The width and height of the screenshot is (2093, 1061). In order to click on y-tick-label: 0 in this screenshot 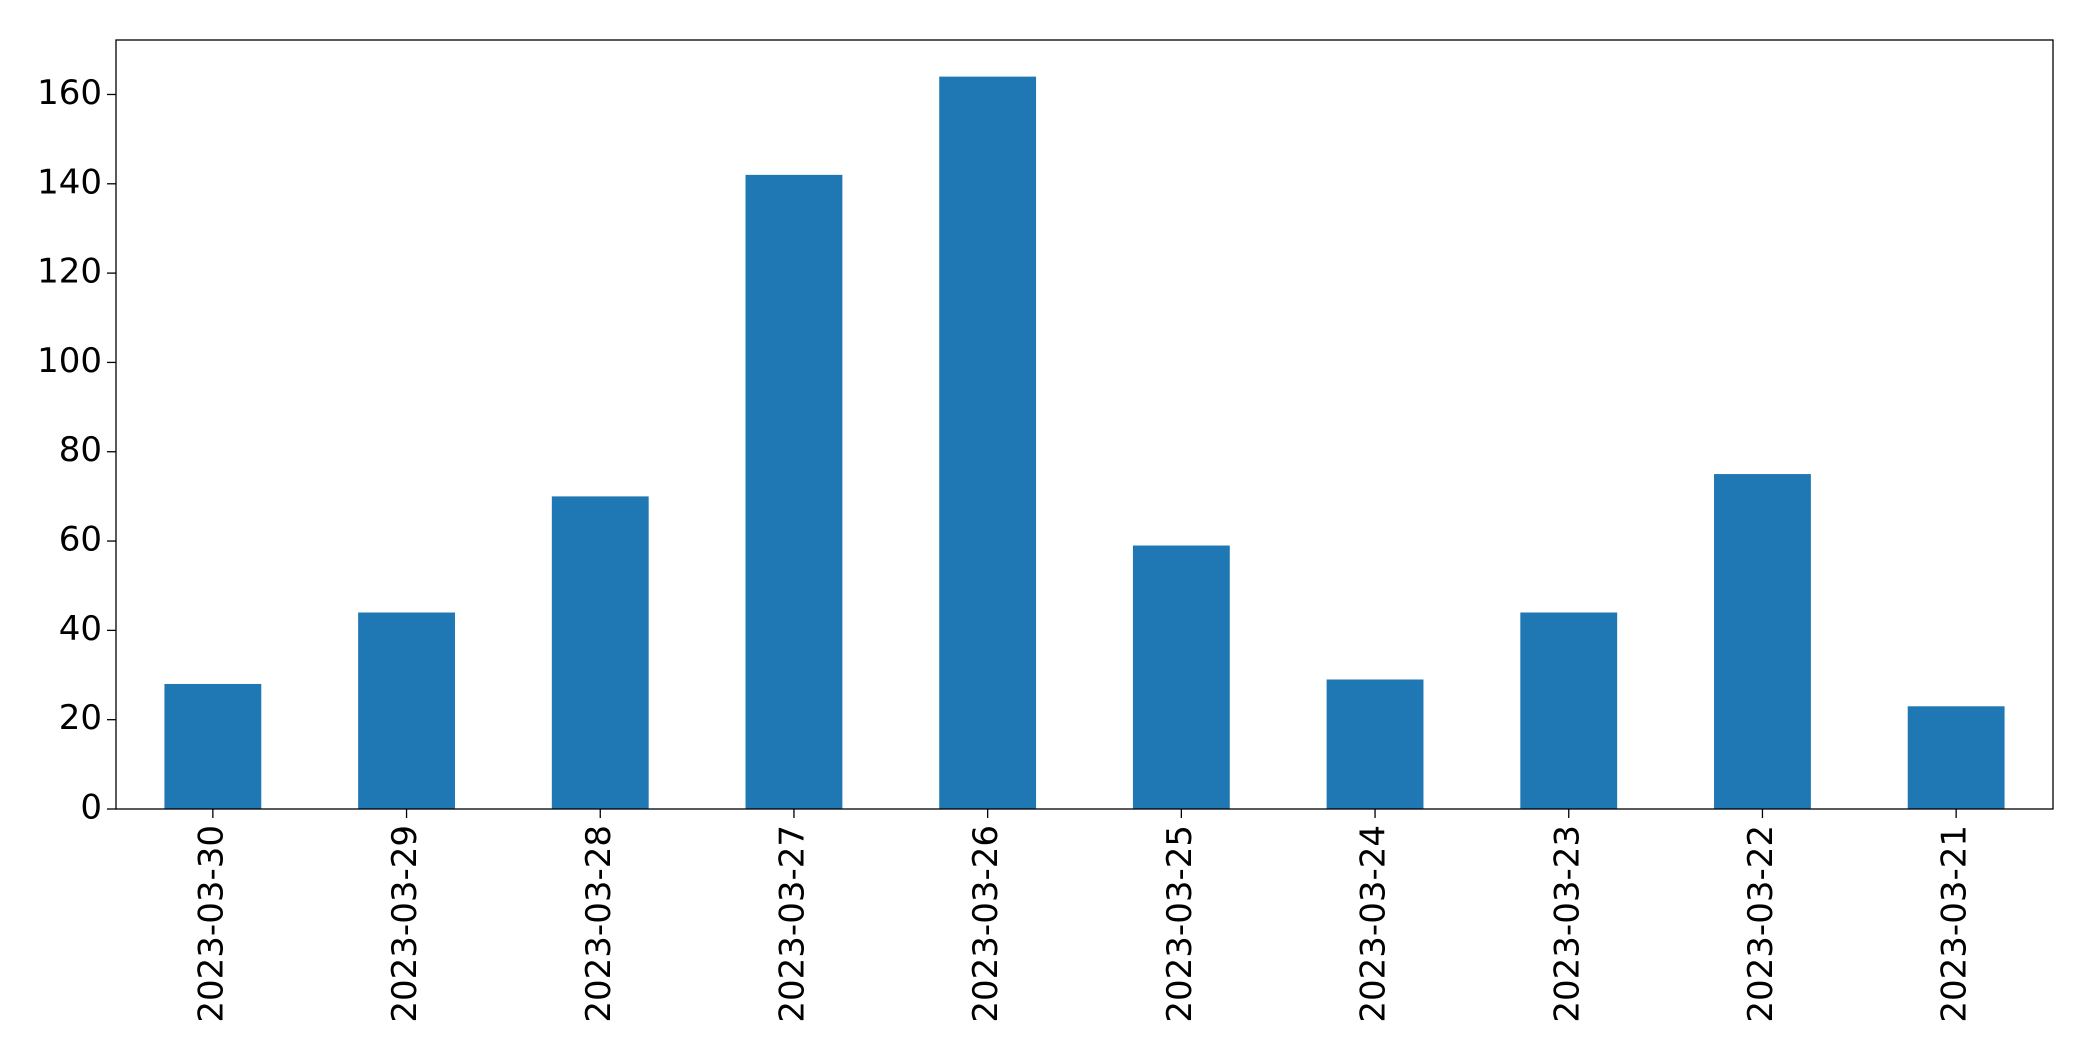, I will do `click(91, 808)`.